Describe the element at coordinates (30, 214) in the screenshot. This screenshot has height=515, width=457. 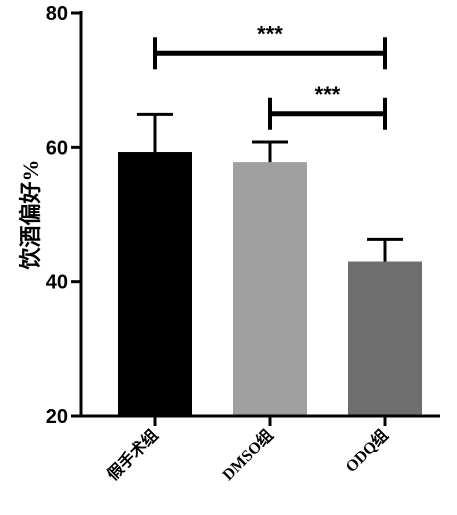
I see `y-axis-label: 饮酒偏好%` at that location.